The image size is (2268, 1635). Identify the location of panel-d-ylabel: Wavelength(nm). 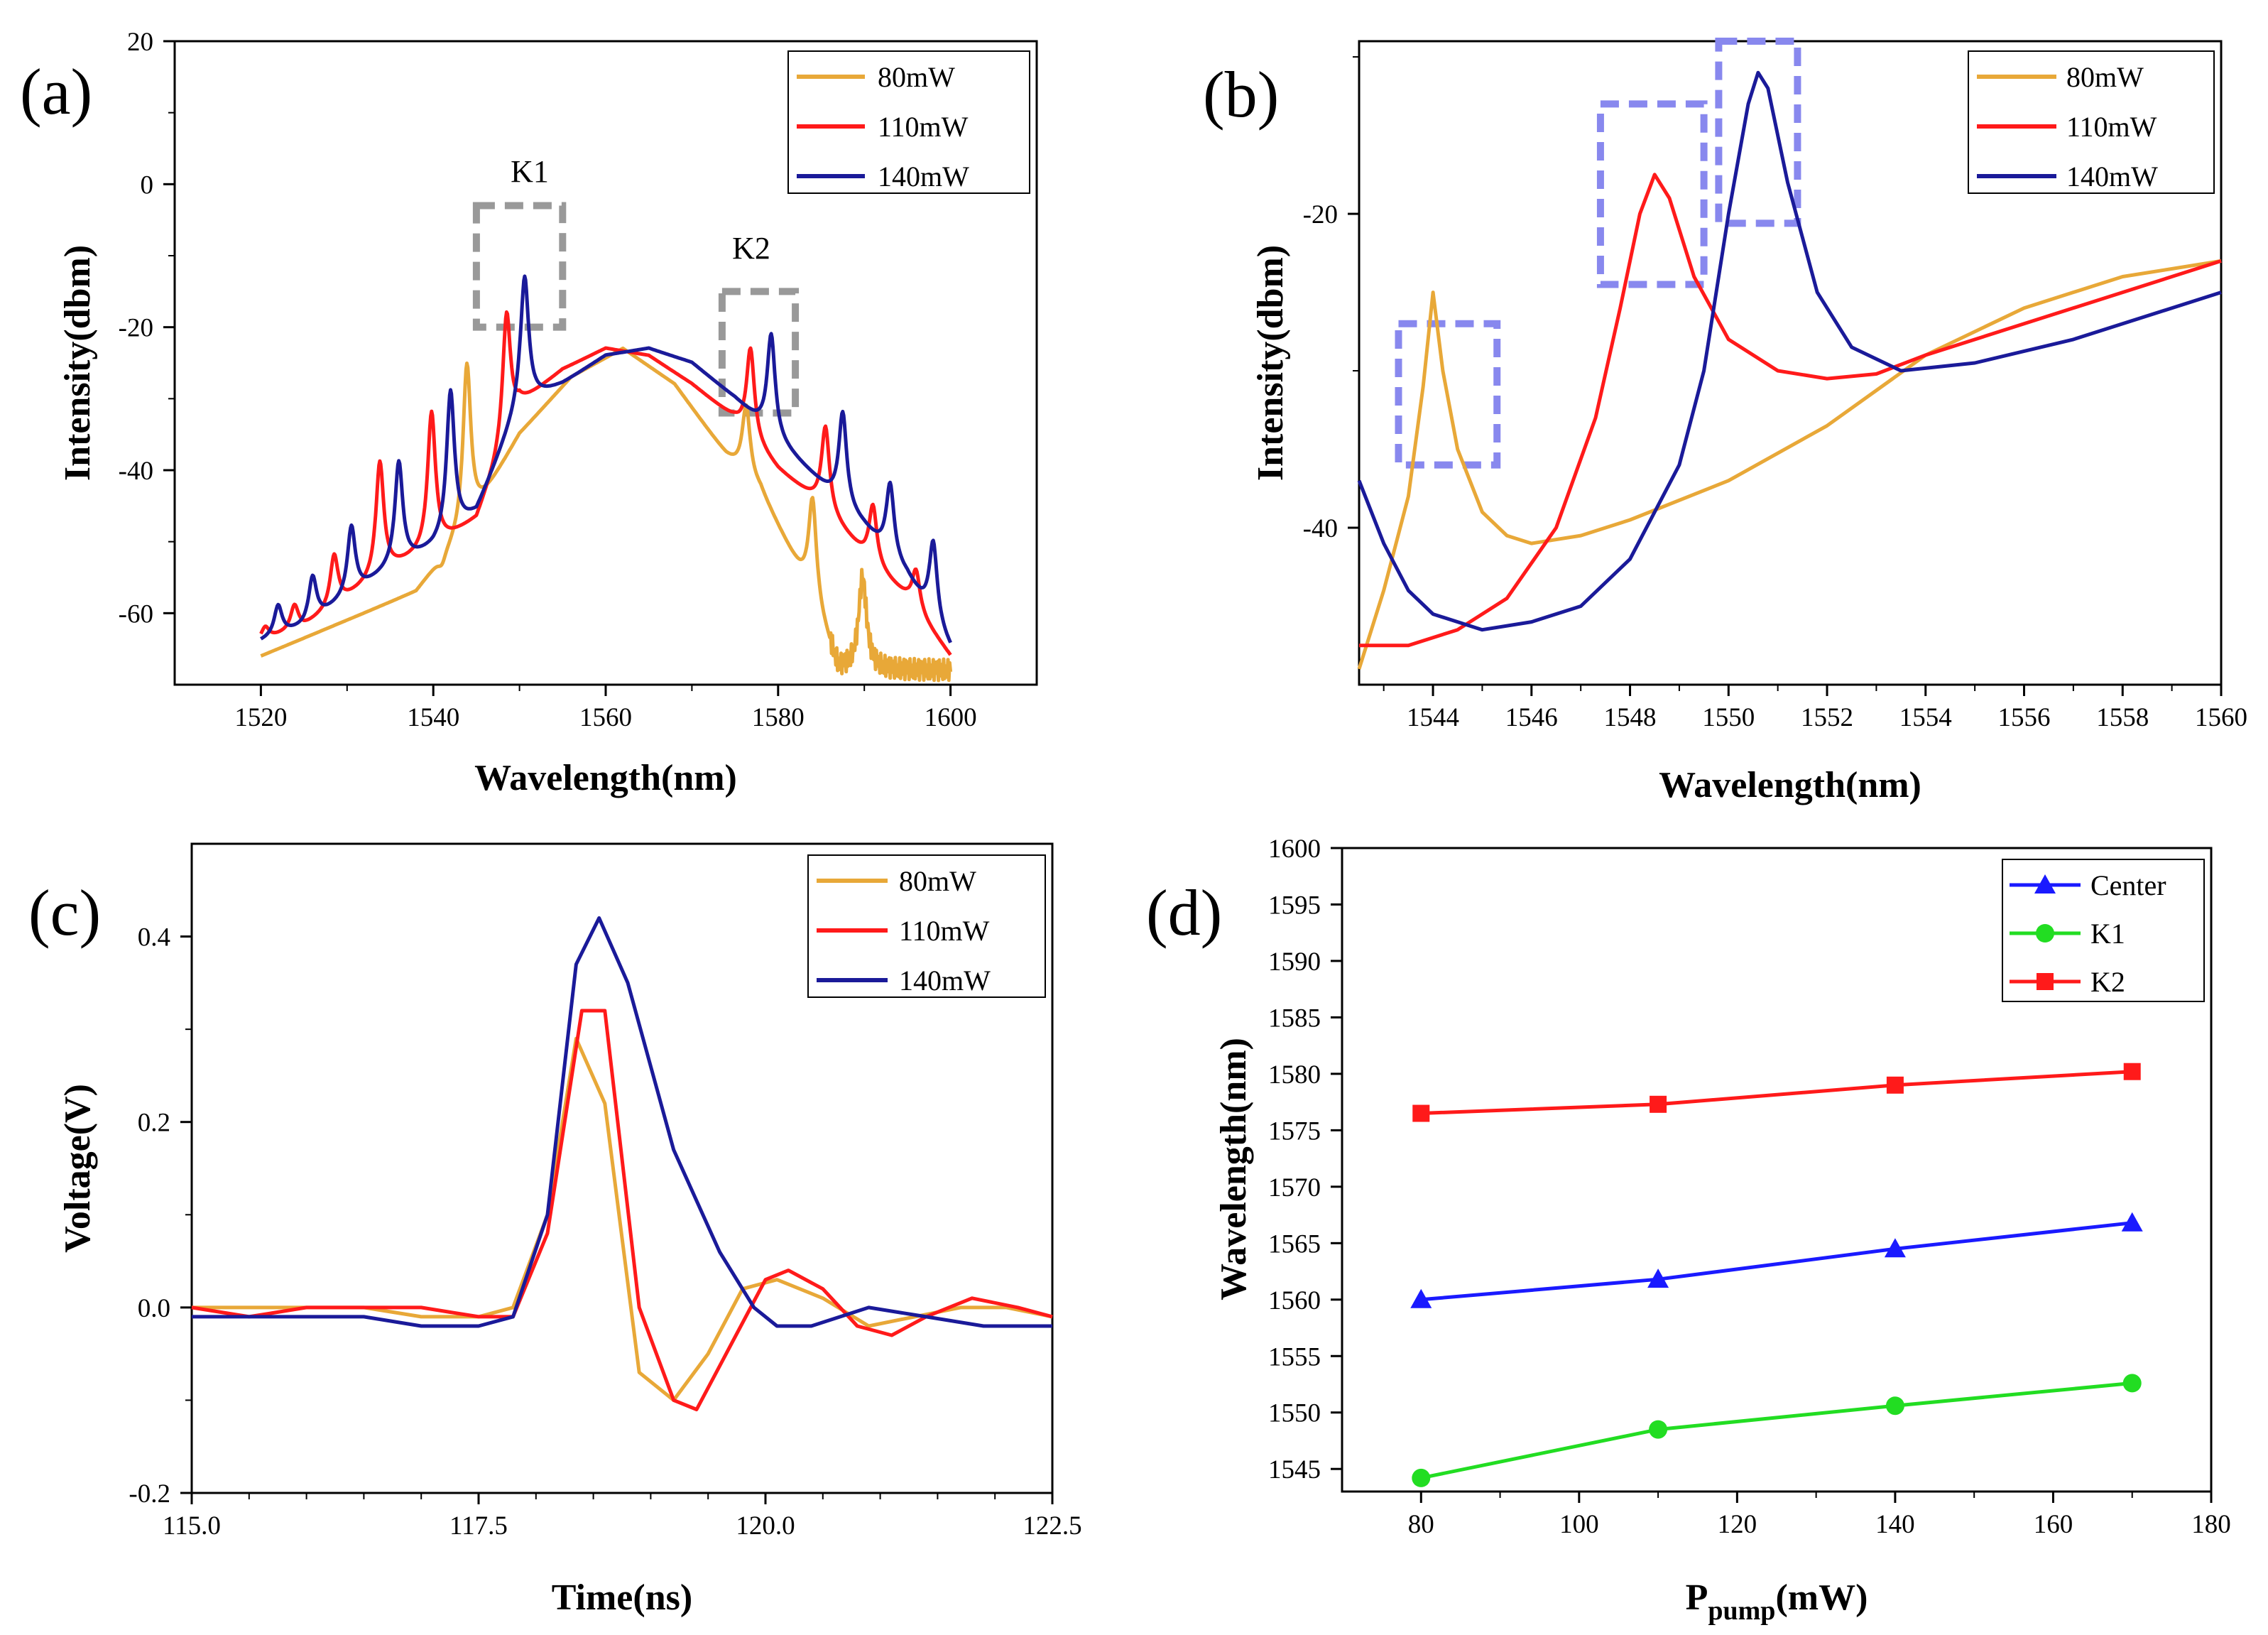
(1234, 1169).